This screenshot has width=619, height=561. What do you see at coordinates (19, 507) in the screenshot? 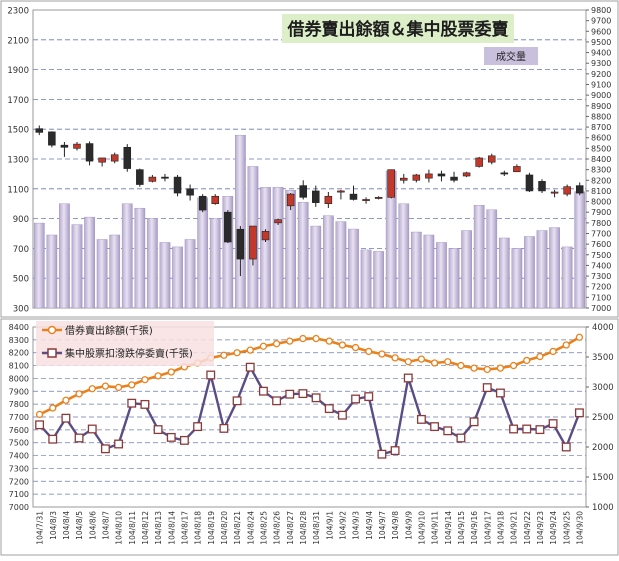
I see `bottom-left-tick-label: 7000` at bounding box center [19, 507].